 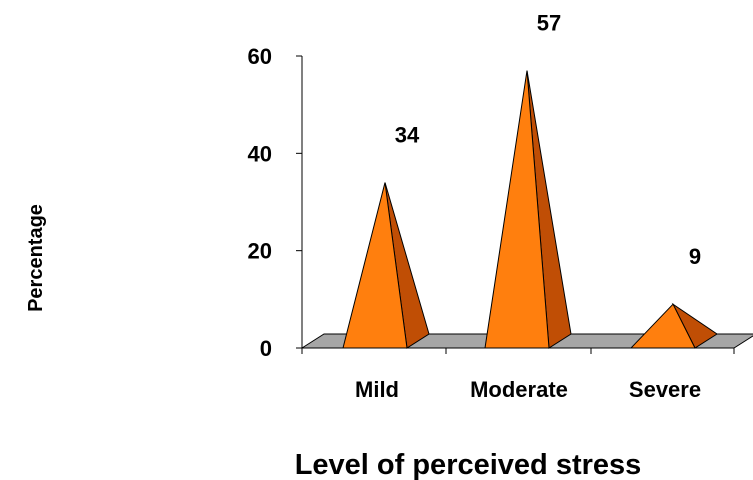 What do you see at coordinates (407, 135) in the screenshot?
I see `data-label-mild: 34` at bounding box center [407, 135].